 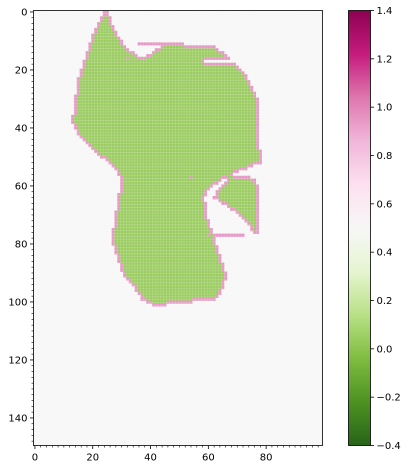 I want to click on colorbar-tick-label: 0.4, so click(x=385, y=253).